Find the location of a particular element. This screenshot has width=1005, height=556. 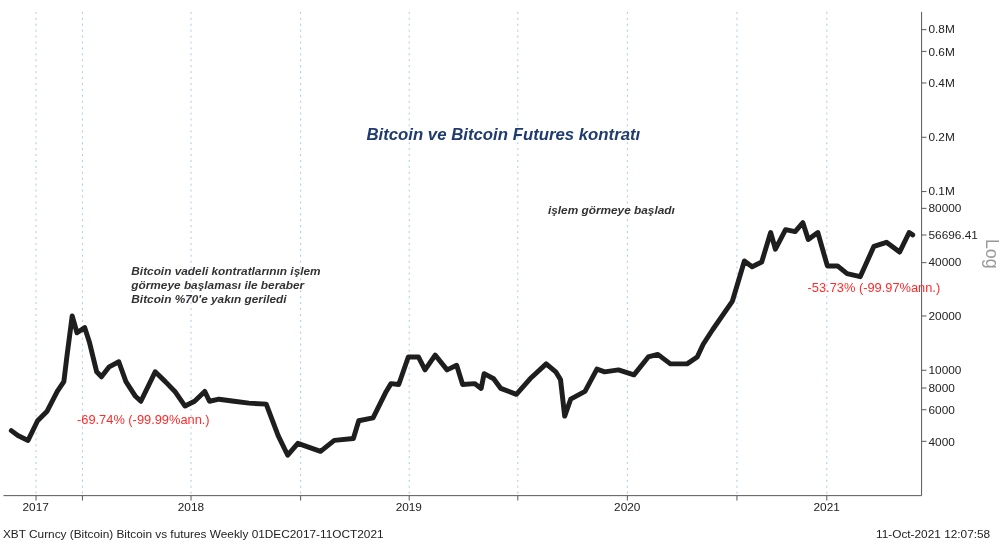

y-axis-title: Log is located at coordinates (991, 253).